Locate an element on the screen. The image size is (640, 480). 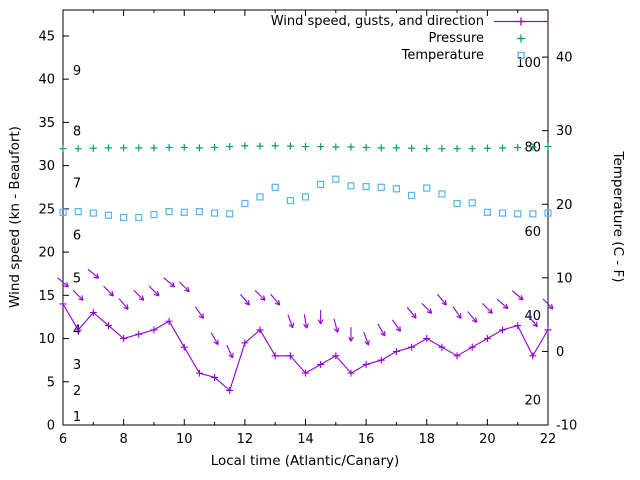
left-y-tick-label: 5 is located at coordinates (51, 382).